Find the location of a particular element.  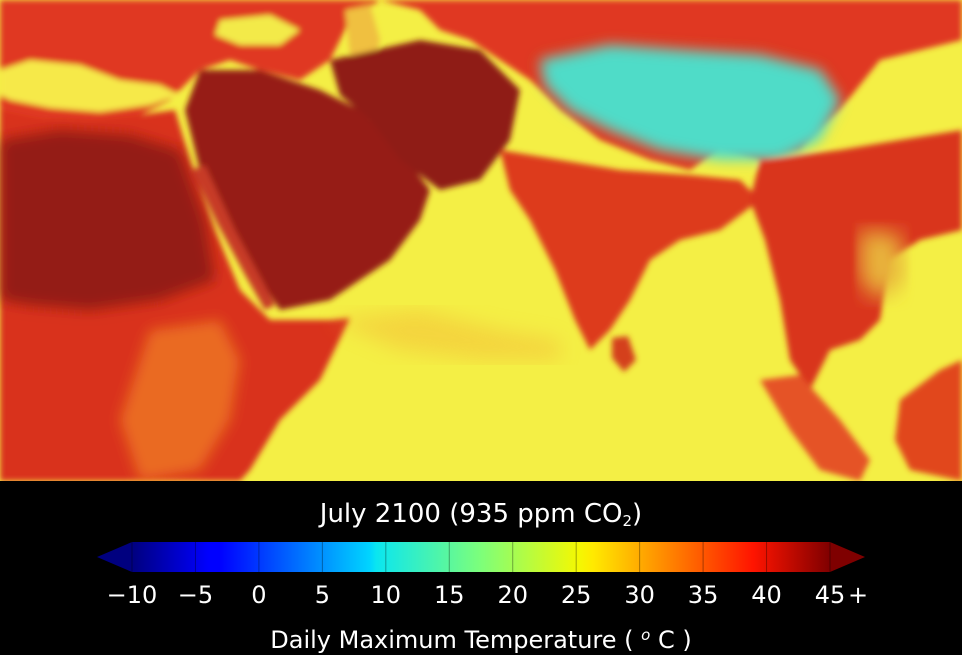

colorbar-gradient is located at coordinates (481, 557).